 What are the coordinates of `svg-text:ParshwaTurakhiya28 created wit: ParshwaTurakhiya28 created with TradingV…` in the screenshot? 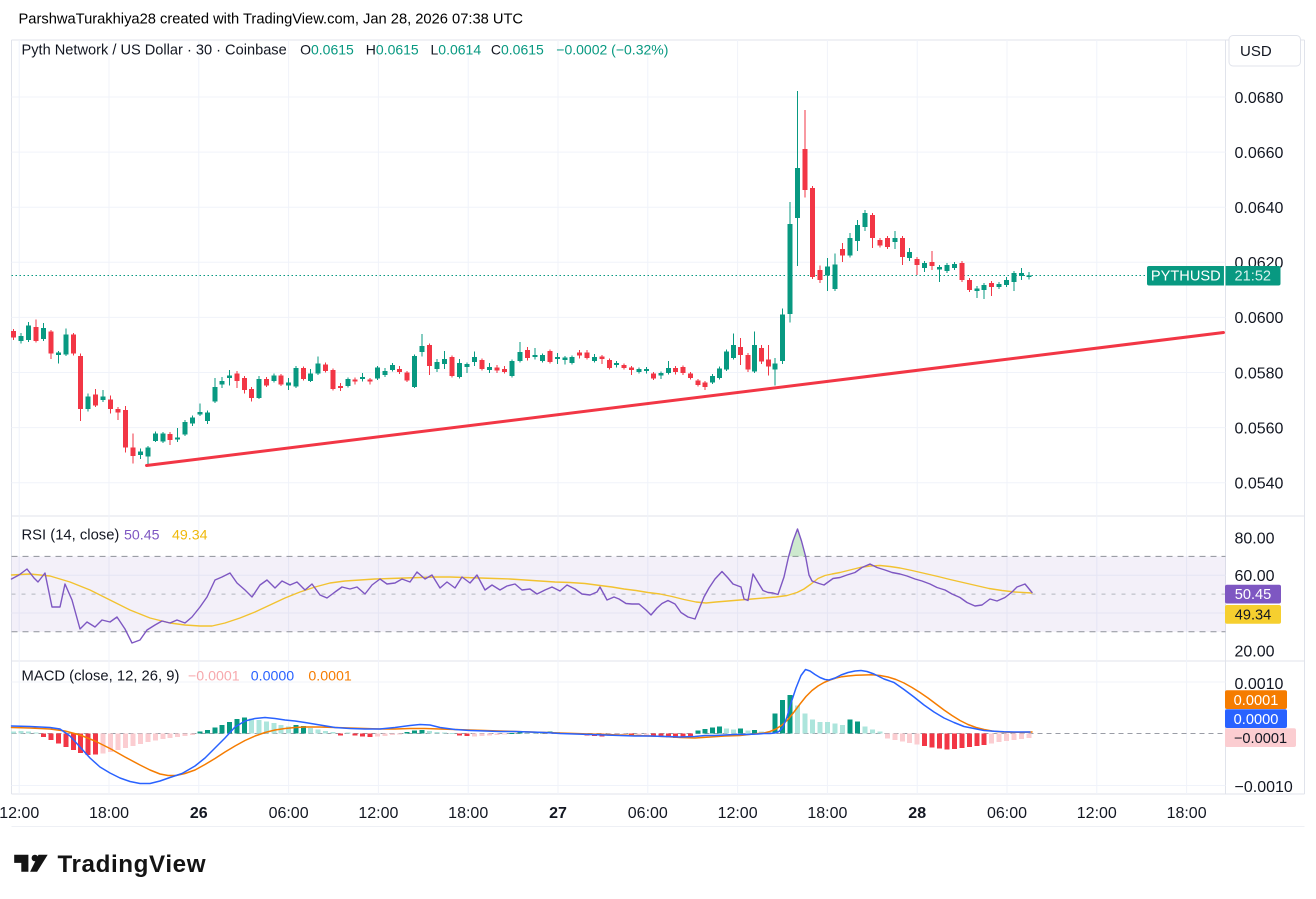 It's located at (271, 20).